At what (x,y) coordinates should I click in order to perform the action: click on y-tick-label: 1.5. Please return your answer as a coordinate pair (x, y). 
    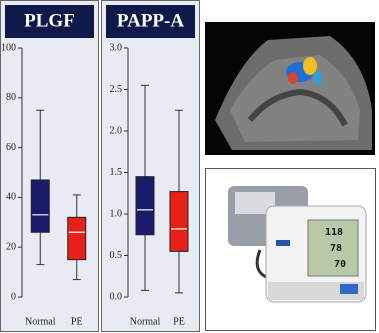
    Looking at the image, I should click on (116, 172).